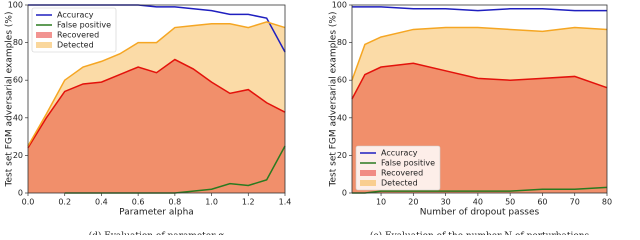 This screenshot has width=640, height=240. I want to click on x-tick-label: 30, so click(446, 202).